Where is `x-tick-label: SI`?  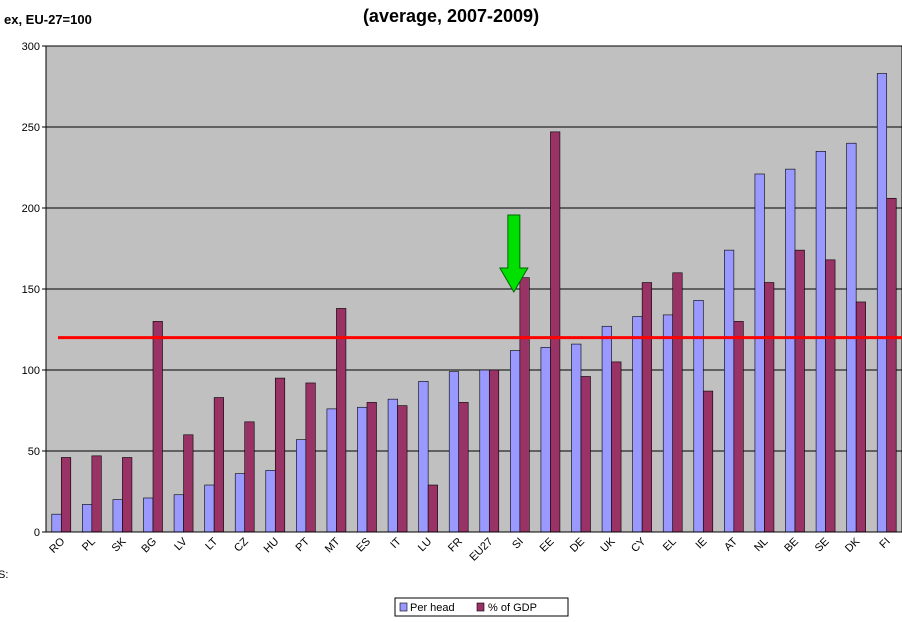 x-tick-label: SI is located at coordinates (518, 544).